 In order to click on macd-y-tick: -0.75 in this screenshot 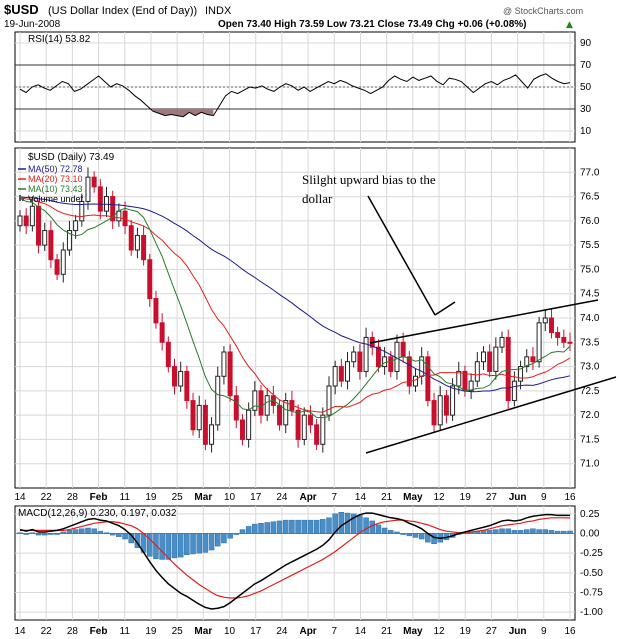, I will do `click(591, 592)`.